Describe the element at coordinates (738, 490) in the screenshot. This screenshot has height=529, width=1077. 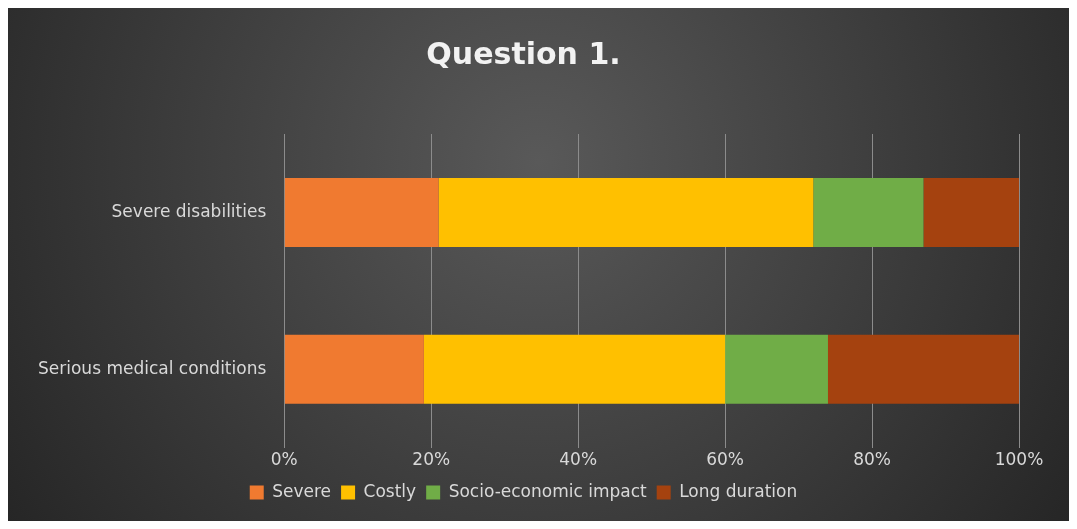
I see `legend-label: Long duration` at that location.